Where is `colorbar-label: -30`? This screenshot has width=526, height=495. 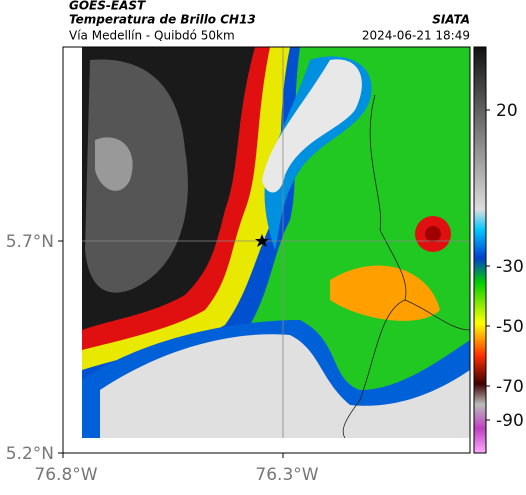 colorbar-label: -30 is located at coordinates (510, 267).